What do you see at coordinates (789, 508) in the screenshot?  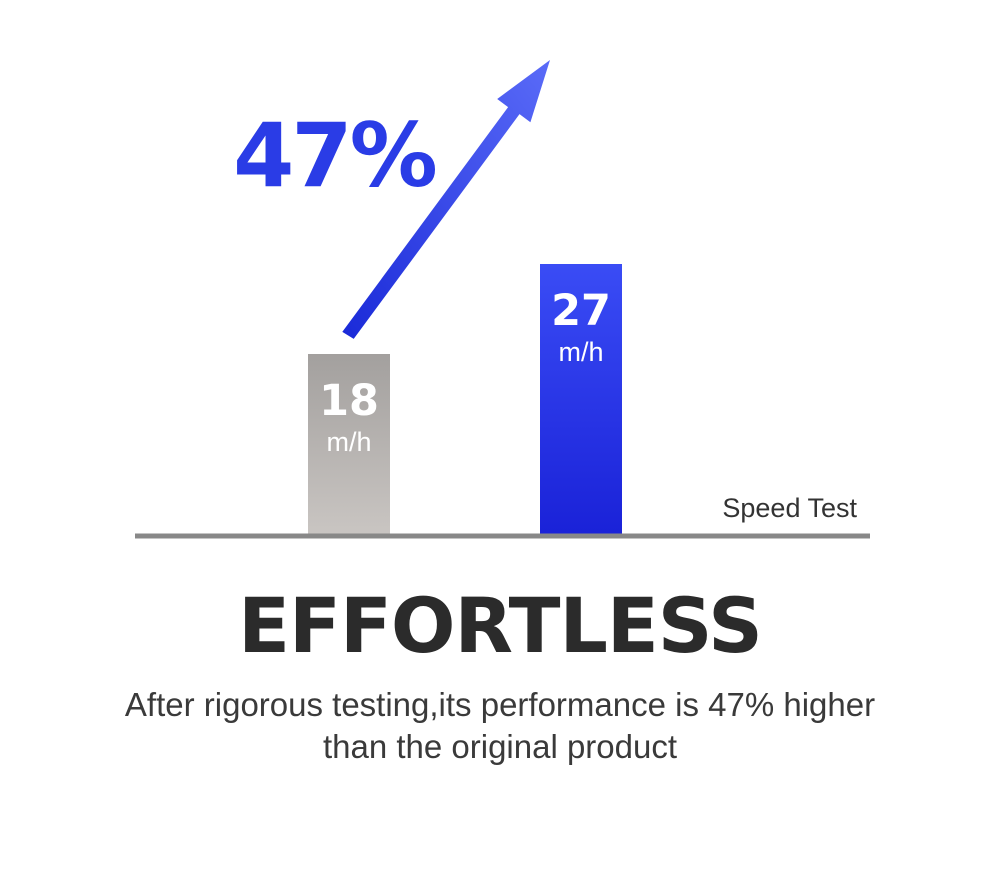 I see `x-axis-label: Speed Test` at bounding box center [789, 508].